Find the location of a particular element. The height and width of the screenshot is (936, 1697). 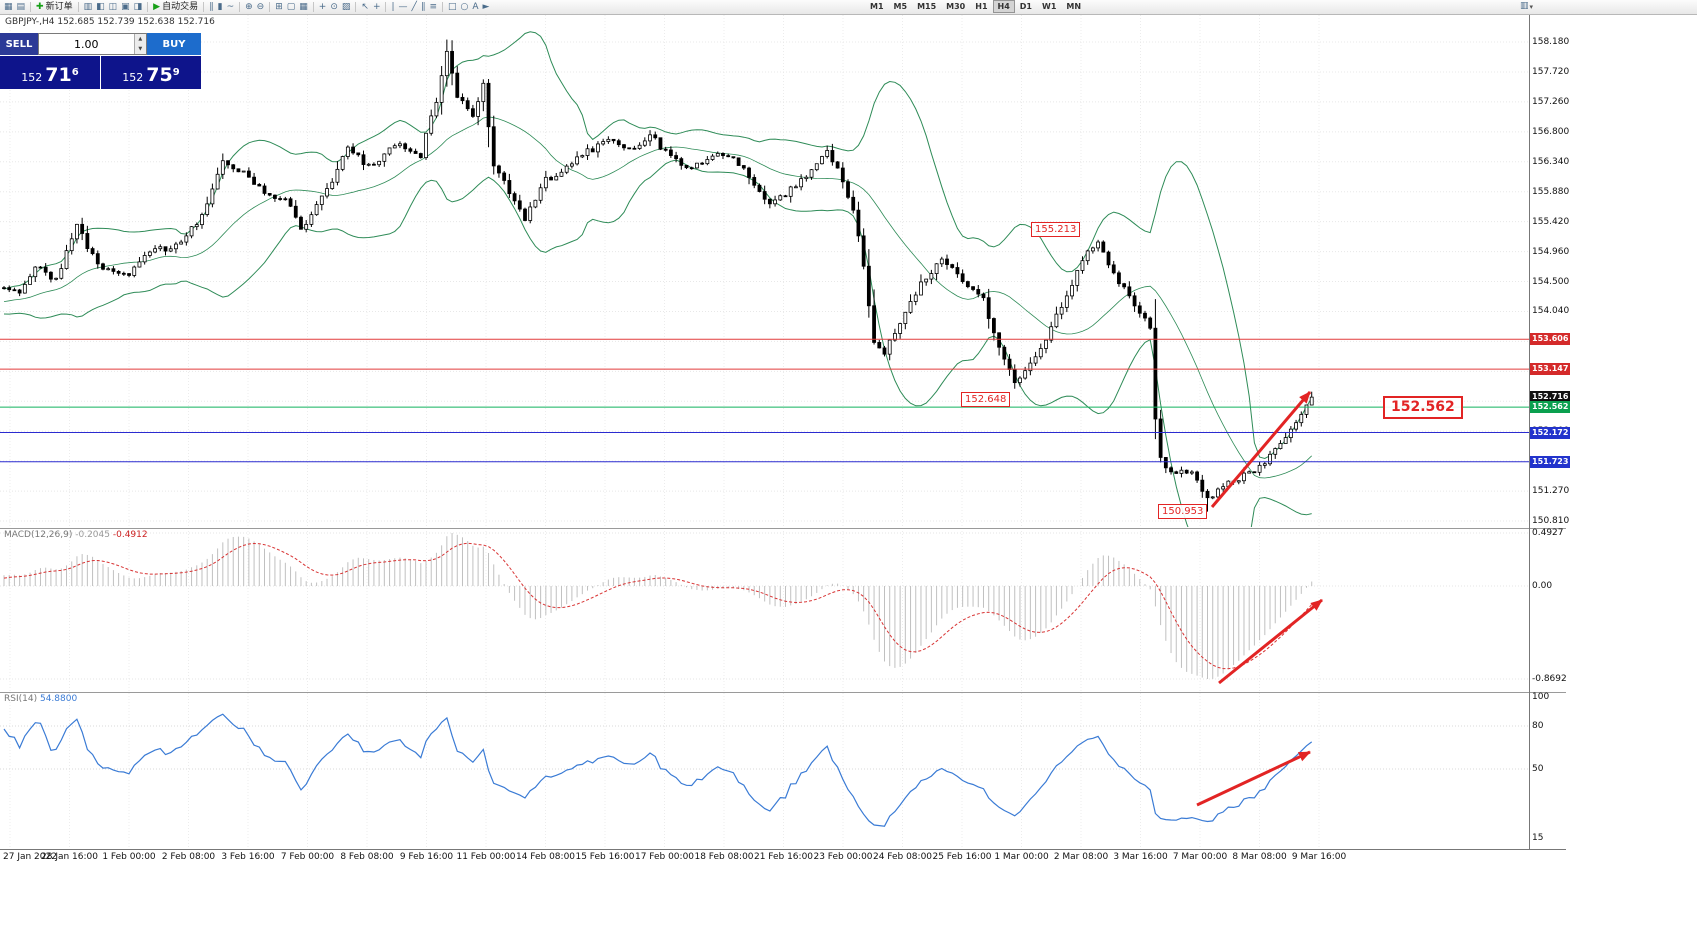

timeframe-m30-button: M30 is located at coordinates (956, 6).